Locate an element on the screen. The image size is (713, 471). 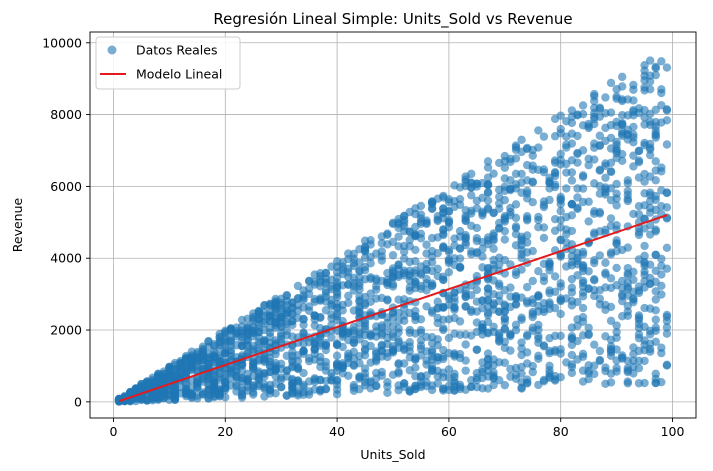
x-tick-label: 40 is located at coordinates (337, 431).